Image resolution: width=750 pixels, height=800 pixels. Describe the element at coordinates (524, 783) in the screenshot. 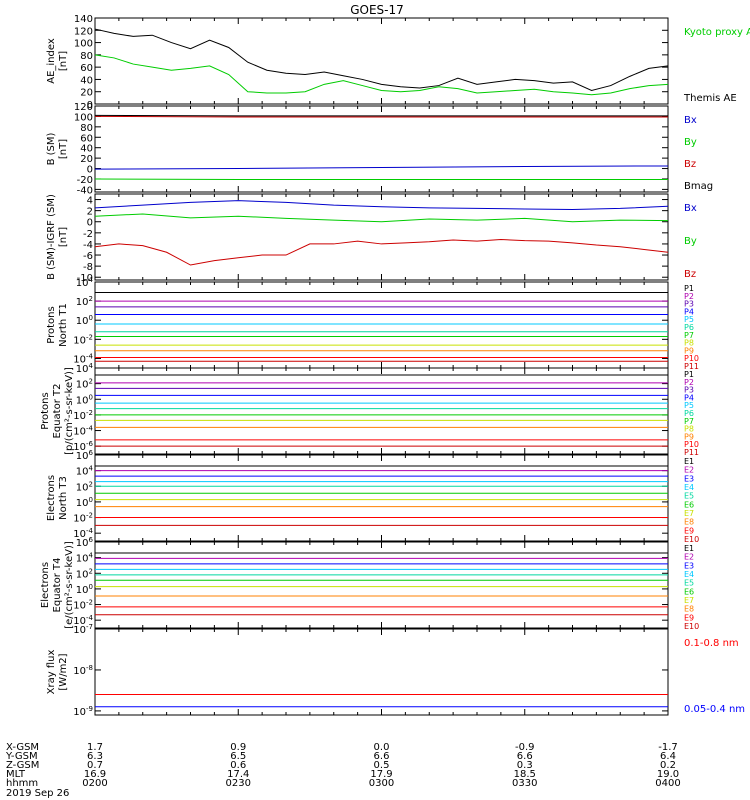

I see `footer-value: 0330` at that location.